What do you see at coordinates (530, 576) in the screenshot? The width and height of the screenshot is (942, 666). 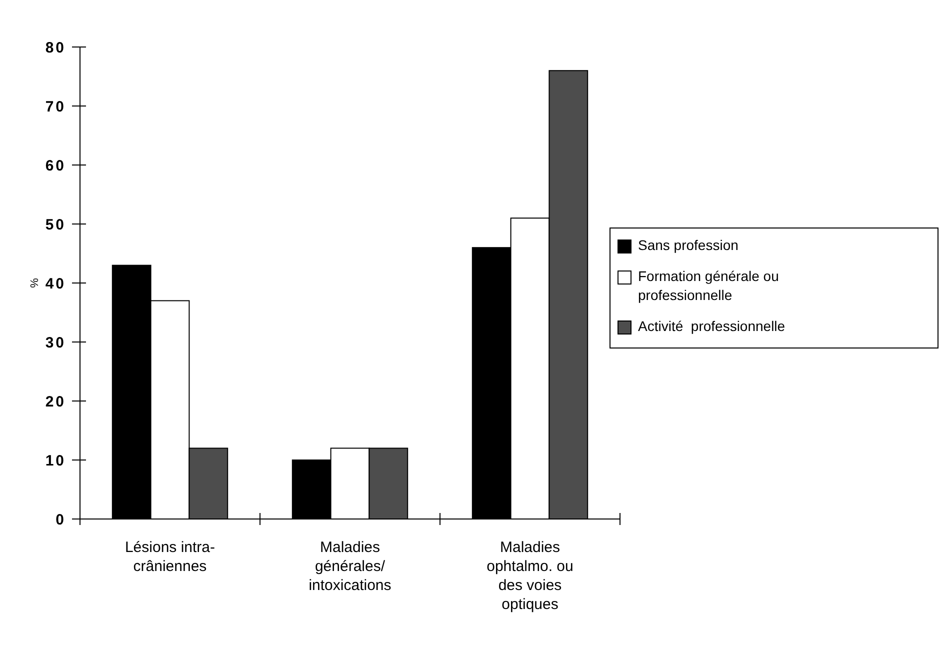 I see `x-tick-label: Maladies ophtalmo. ou des voies optiques` at bounding box center [530, 576].